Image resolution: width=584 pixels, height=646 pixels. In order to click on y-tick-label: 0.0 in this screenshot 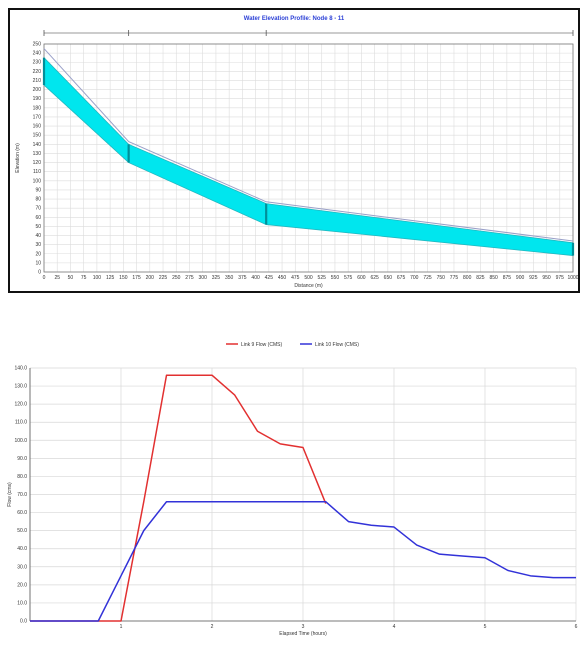, I will do `click(23, 622)`.